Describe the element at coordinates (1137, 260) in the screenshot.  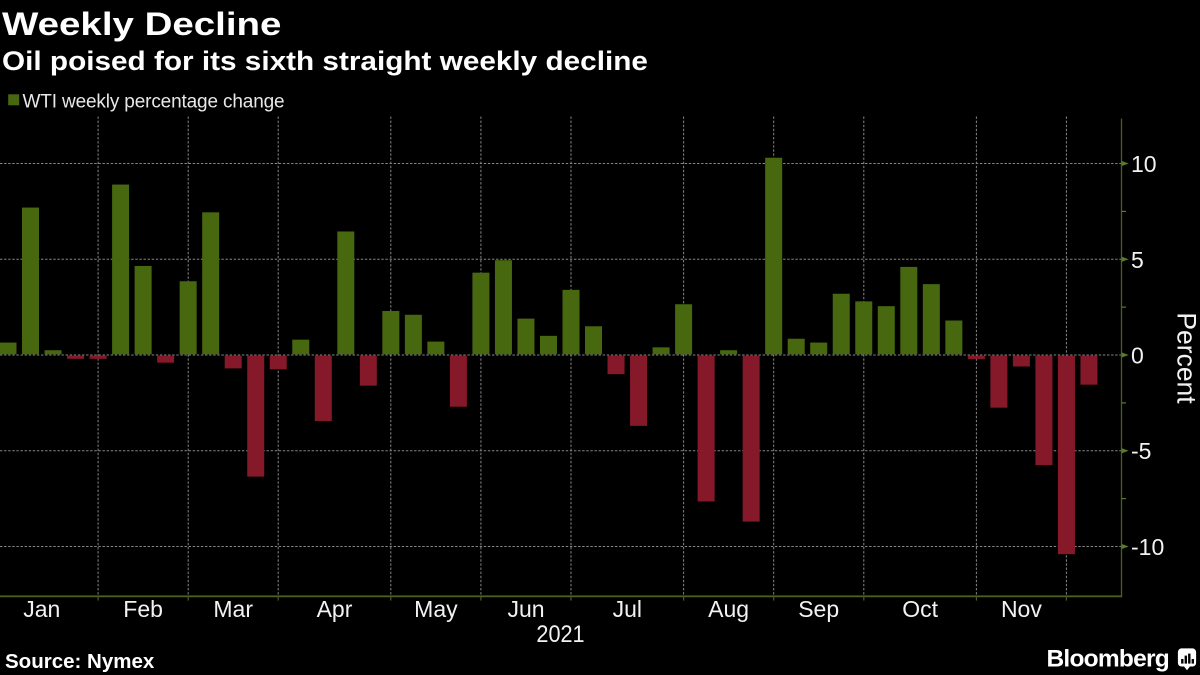
I see `svg-text: 5` at that location.